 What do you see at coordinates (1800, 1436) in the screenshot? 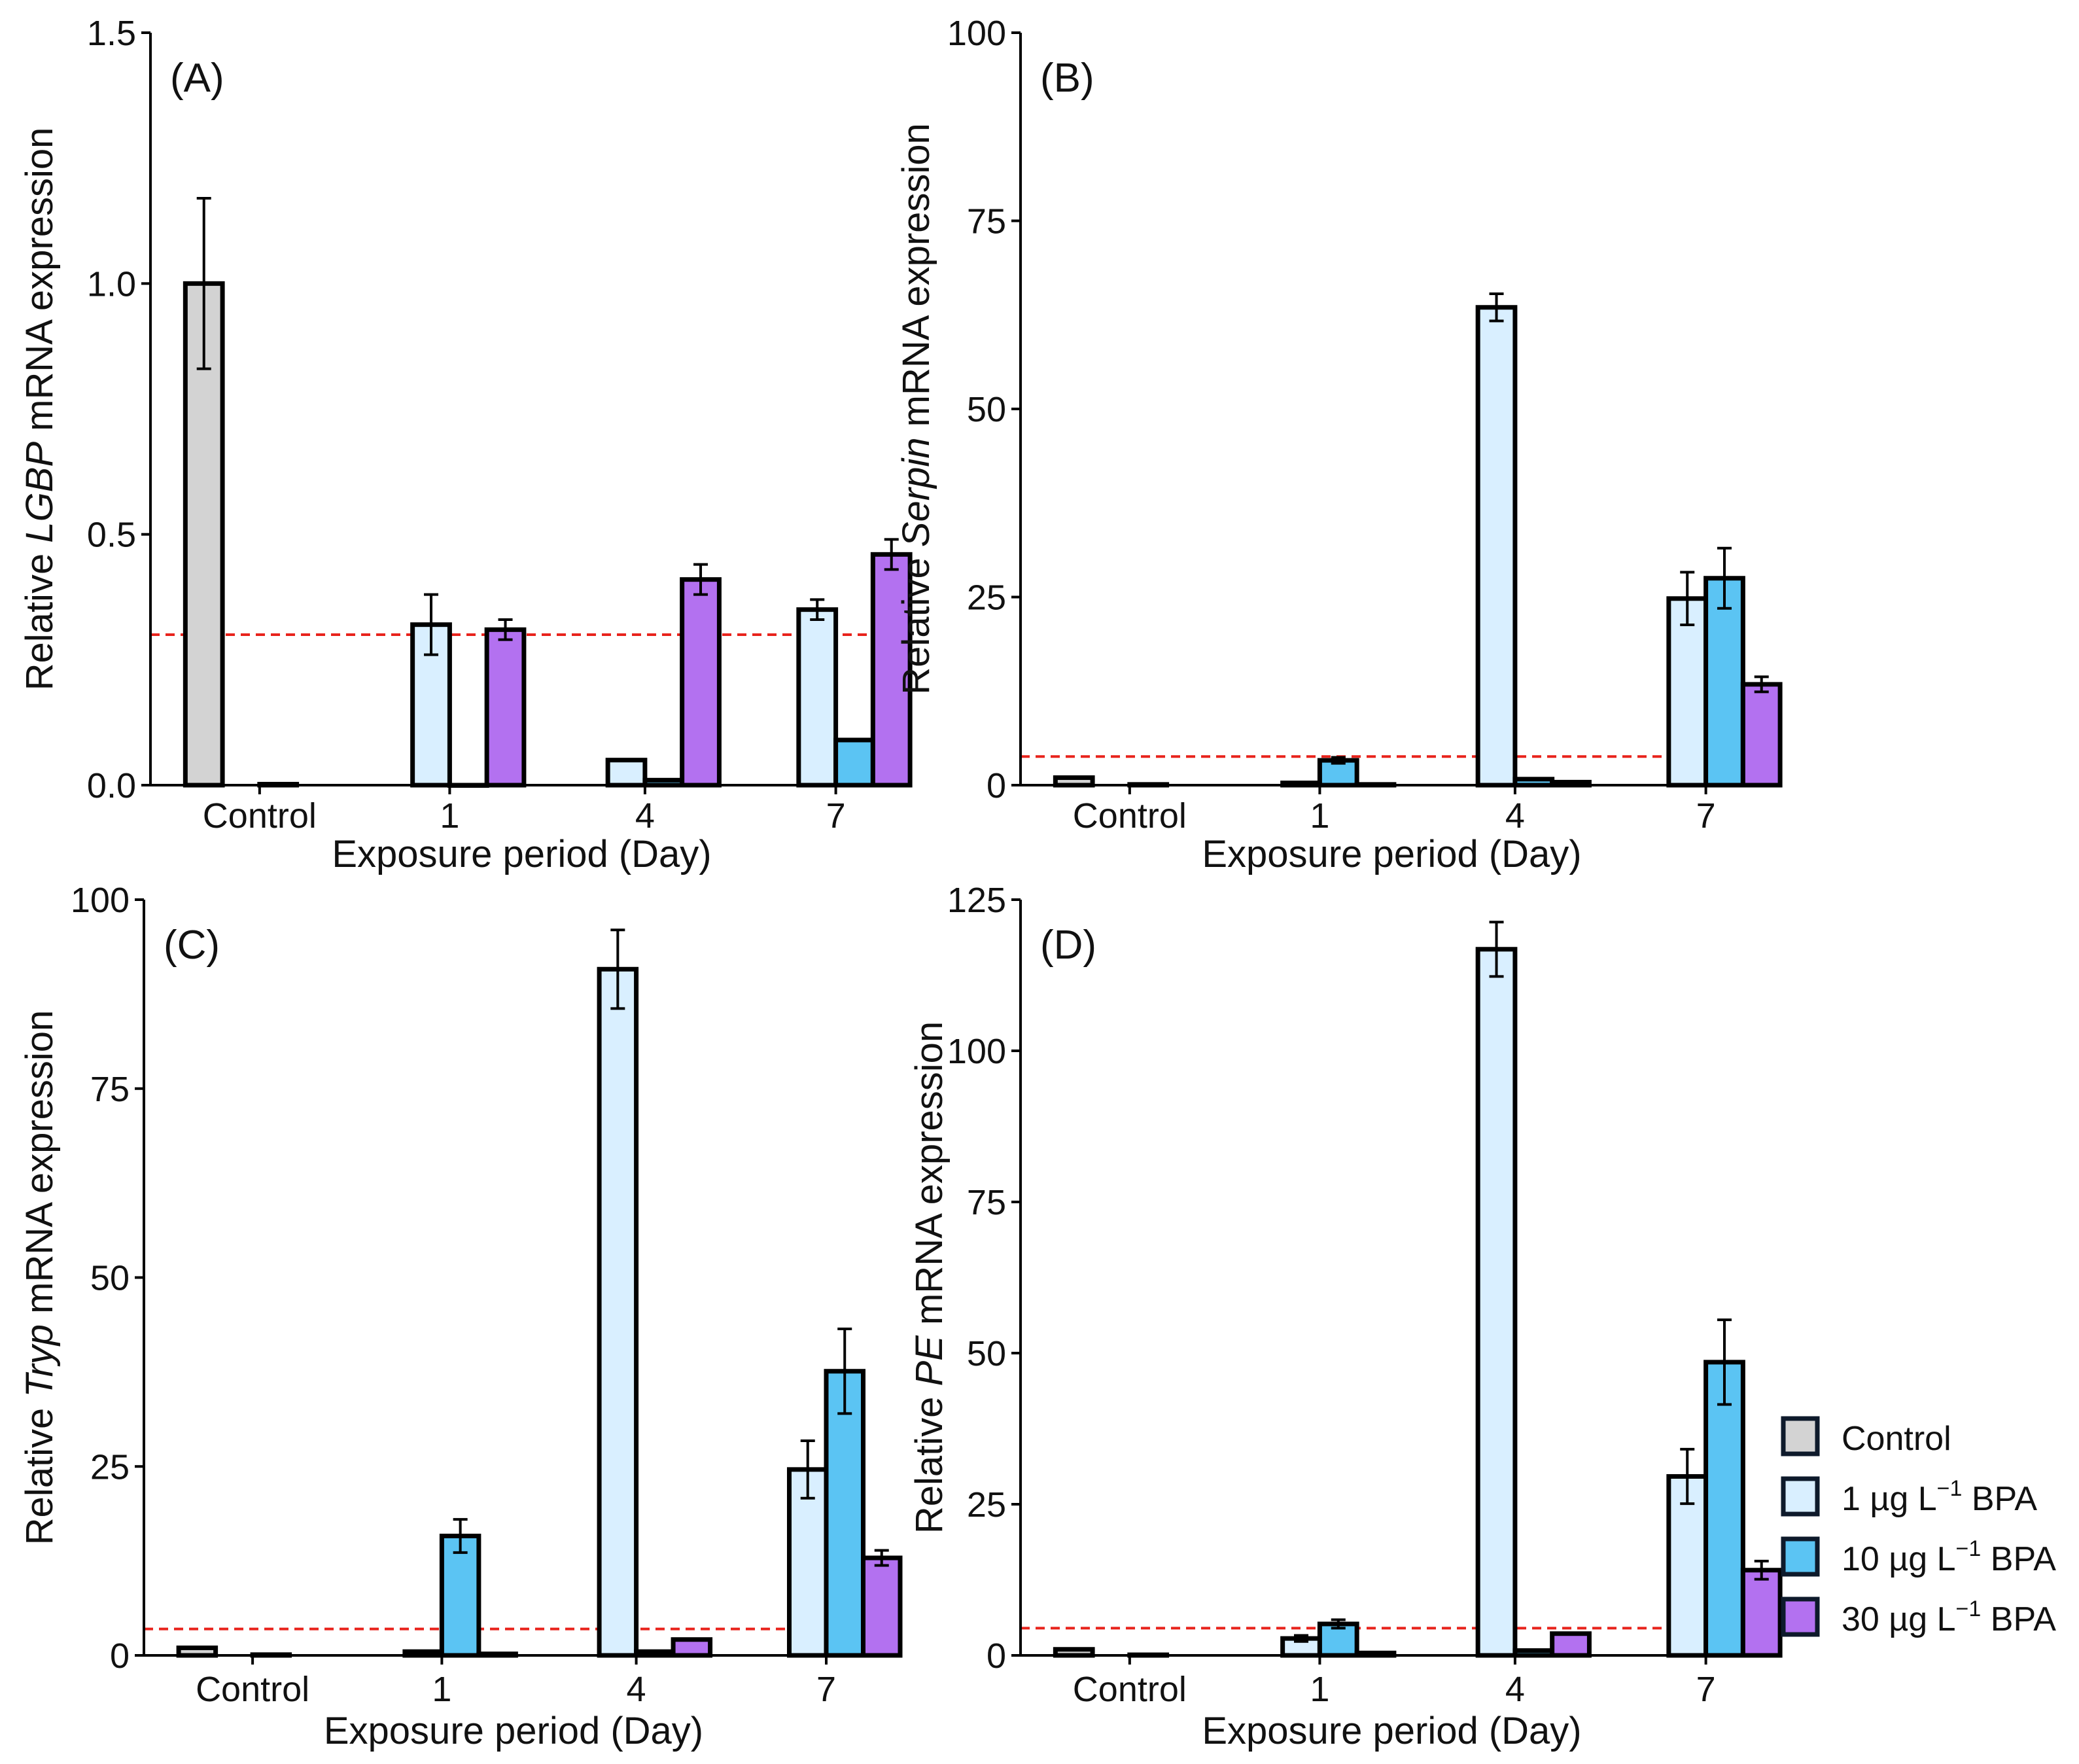
I see `legend-swatch-control` at bounding box center [1800, 1436].